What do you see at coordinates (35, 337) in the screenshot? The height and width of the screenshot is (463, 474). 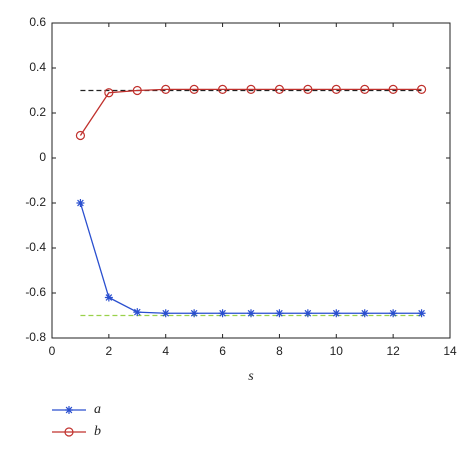 I see `y-tick-label: -0.8` at bounding box center [35, 337].